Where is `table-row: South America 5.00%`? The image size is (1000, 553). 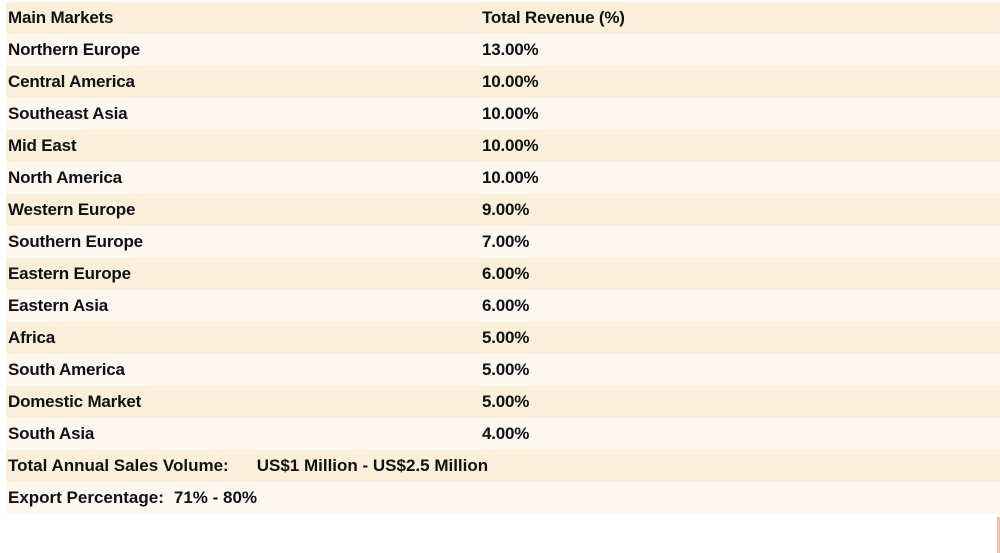 table-row: South America 5.00% is located at coordinates (503, 370).